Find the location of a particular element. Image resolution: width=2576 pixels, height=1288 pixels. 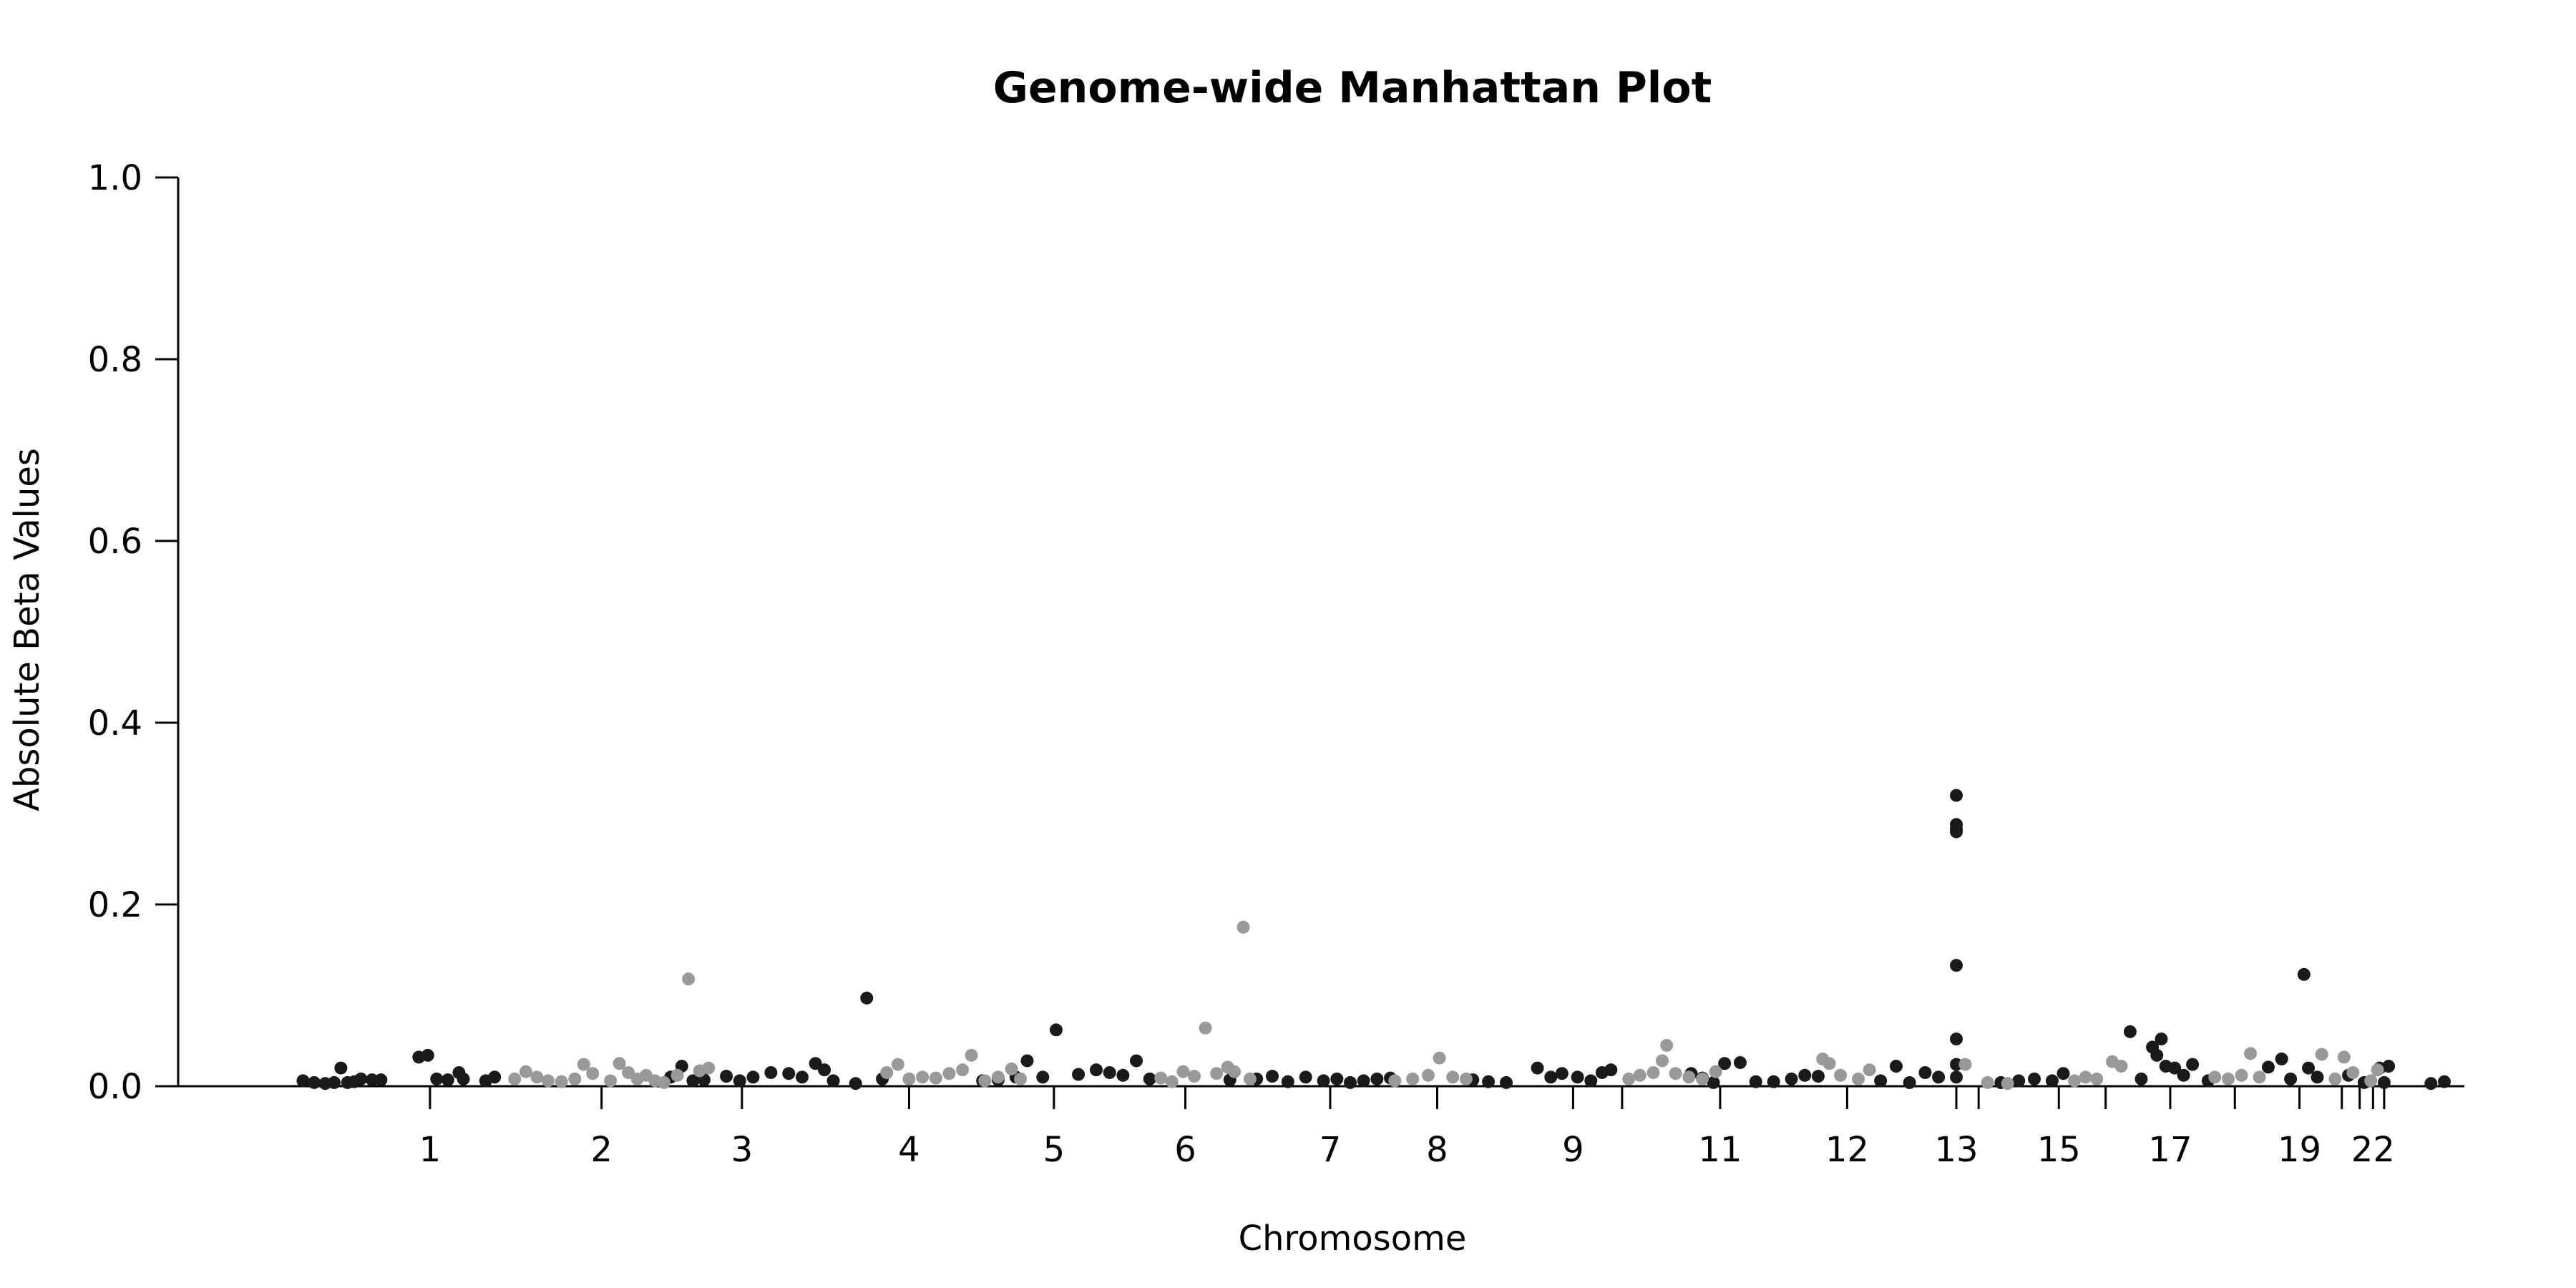

x-tick-label: 22 is located at coordinates (2373, 1150).